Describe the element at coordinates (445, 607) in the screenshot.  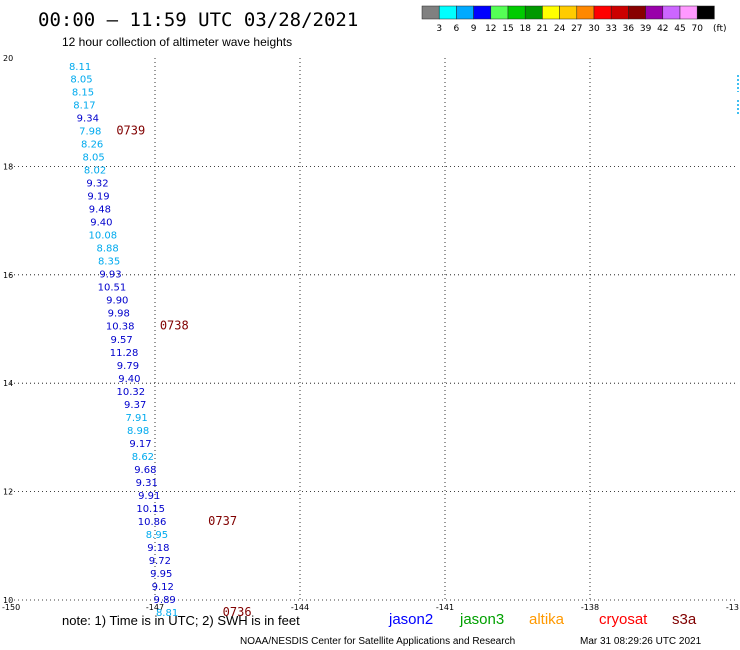
I see `x-tick-label: -141` at that location.